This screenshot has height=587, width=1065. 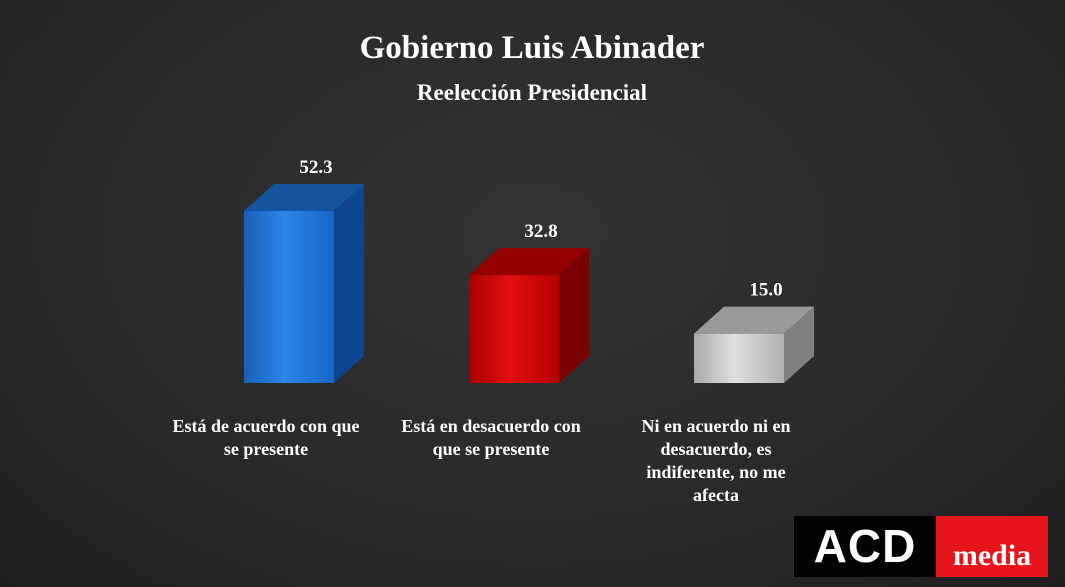 I want to click on acd-media-logo: ACD media, so click(x=921, y=546).